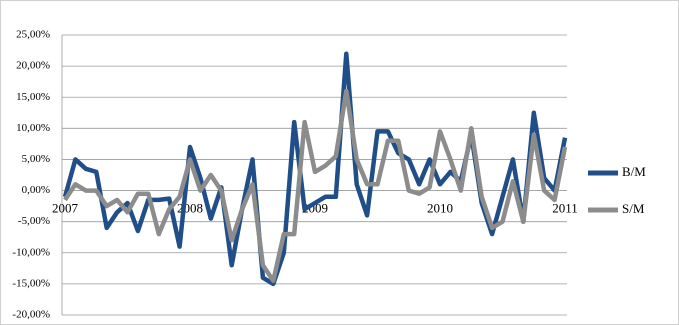  Describe the element at coordinates (33, 35) in the screenshot. I see `y-tick-label: 25,00%` at that location.